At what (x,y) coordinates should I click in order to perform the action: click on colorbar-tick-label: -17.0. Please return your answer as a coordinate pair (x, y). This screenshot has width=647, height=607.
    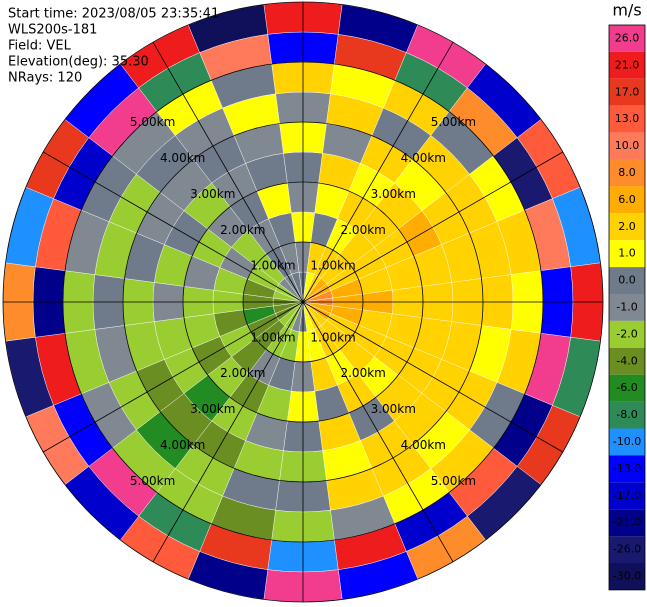
    Looking at the image, I should click on (627, 495).